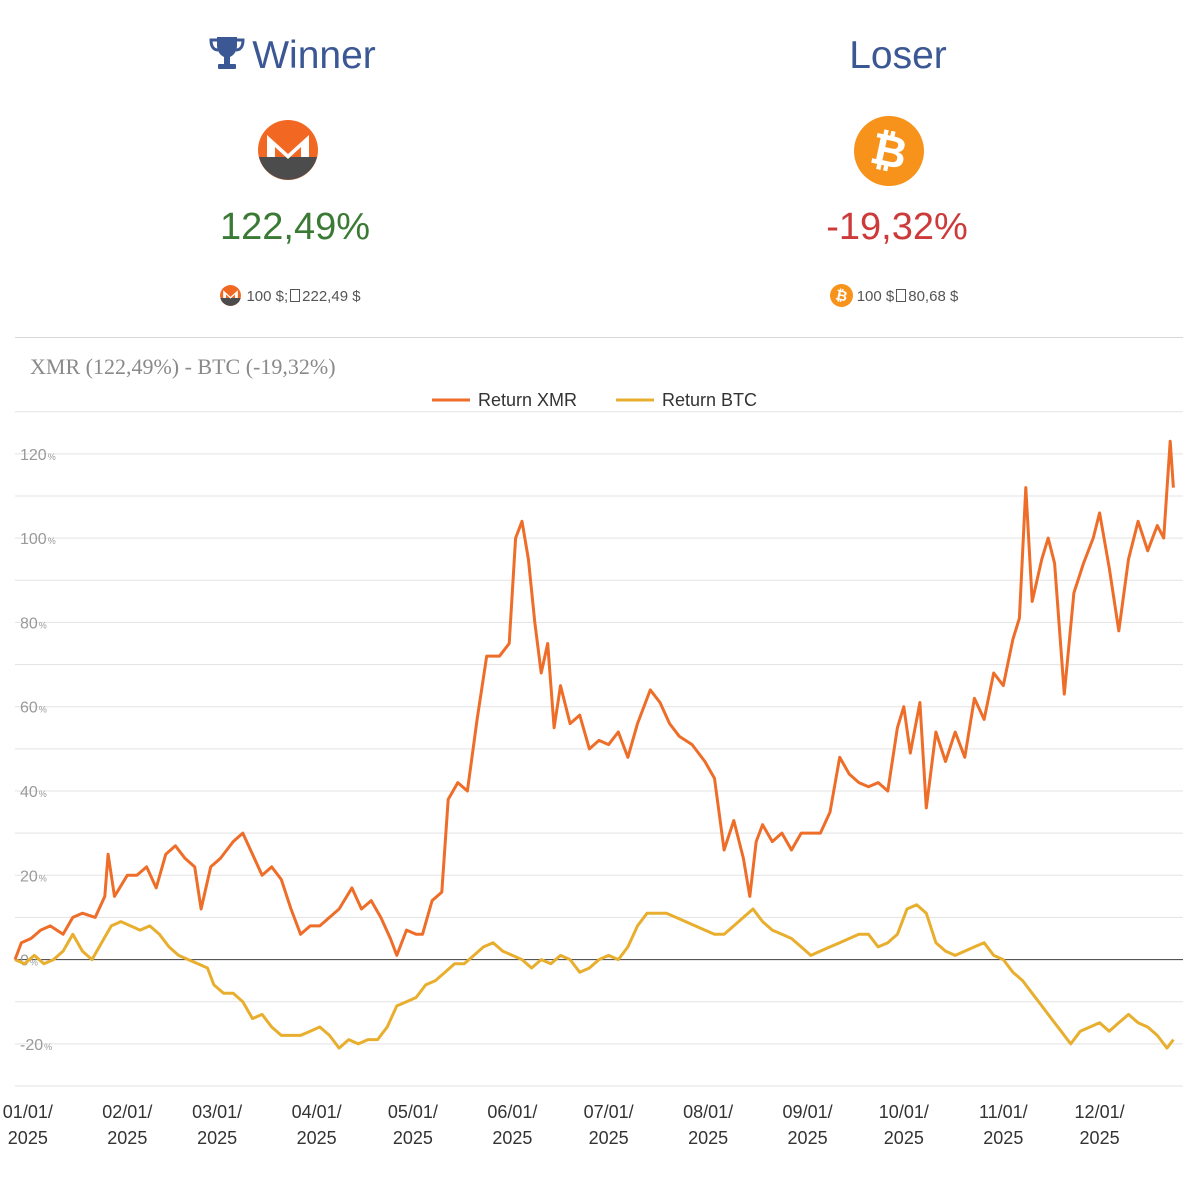 The width and height of the screenshot is (1200, 1186). Describe the element at coordinates (933, 296) in the screenshot. I see `loser-result: 80,68 $` at that location.